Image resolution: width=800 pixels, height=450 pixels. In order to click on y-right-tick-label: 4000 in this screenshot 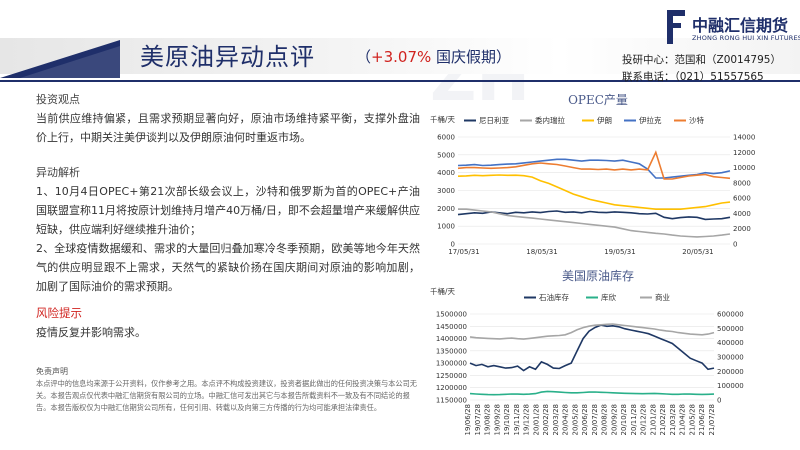, I will do `click(742, 214)`.